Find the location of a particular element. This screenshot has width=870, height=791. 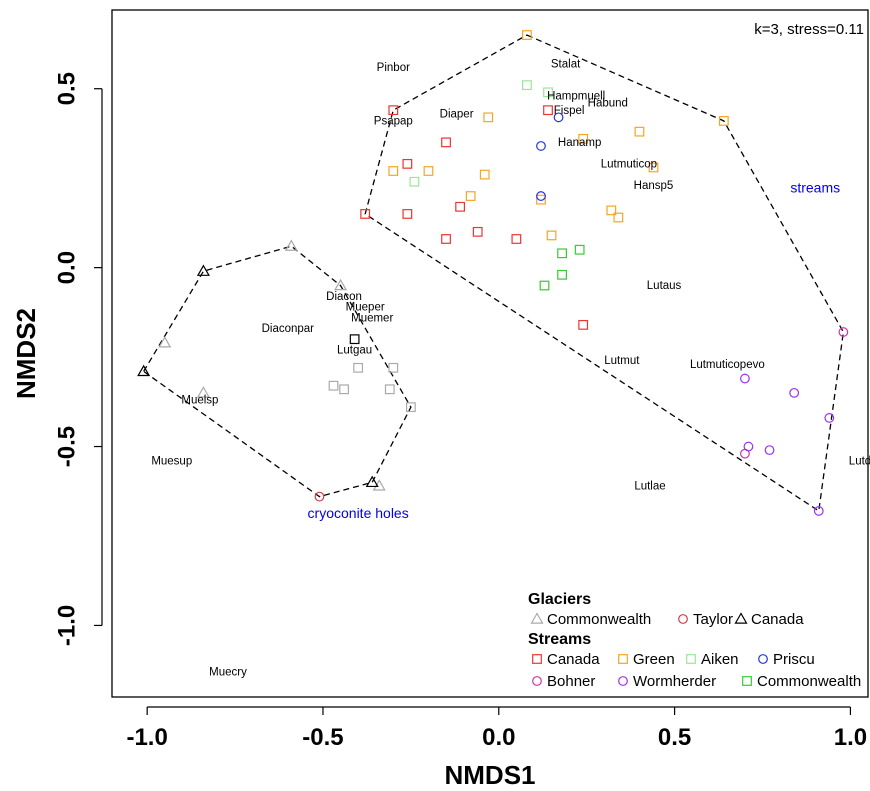

species-label: Muelsp is located at coordinates (199, 401).